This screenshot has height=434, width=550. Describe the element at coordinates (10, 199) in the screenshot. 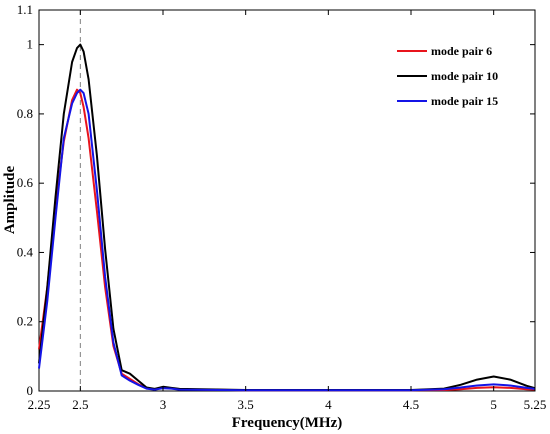

I see `y-axis-label: Amplitude` at that location.